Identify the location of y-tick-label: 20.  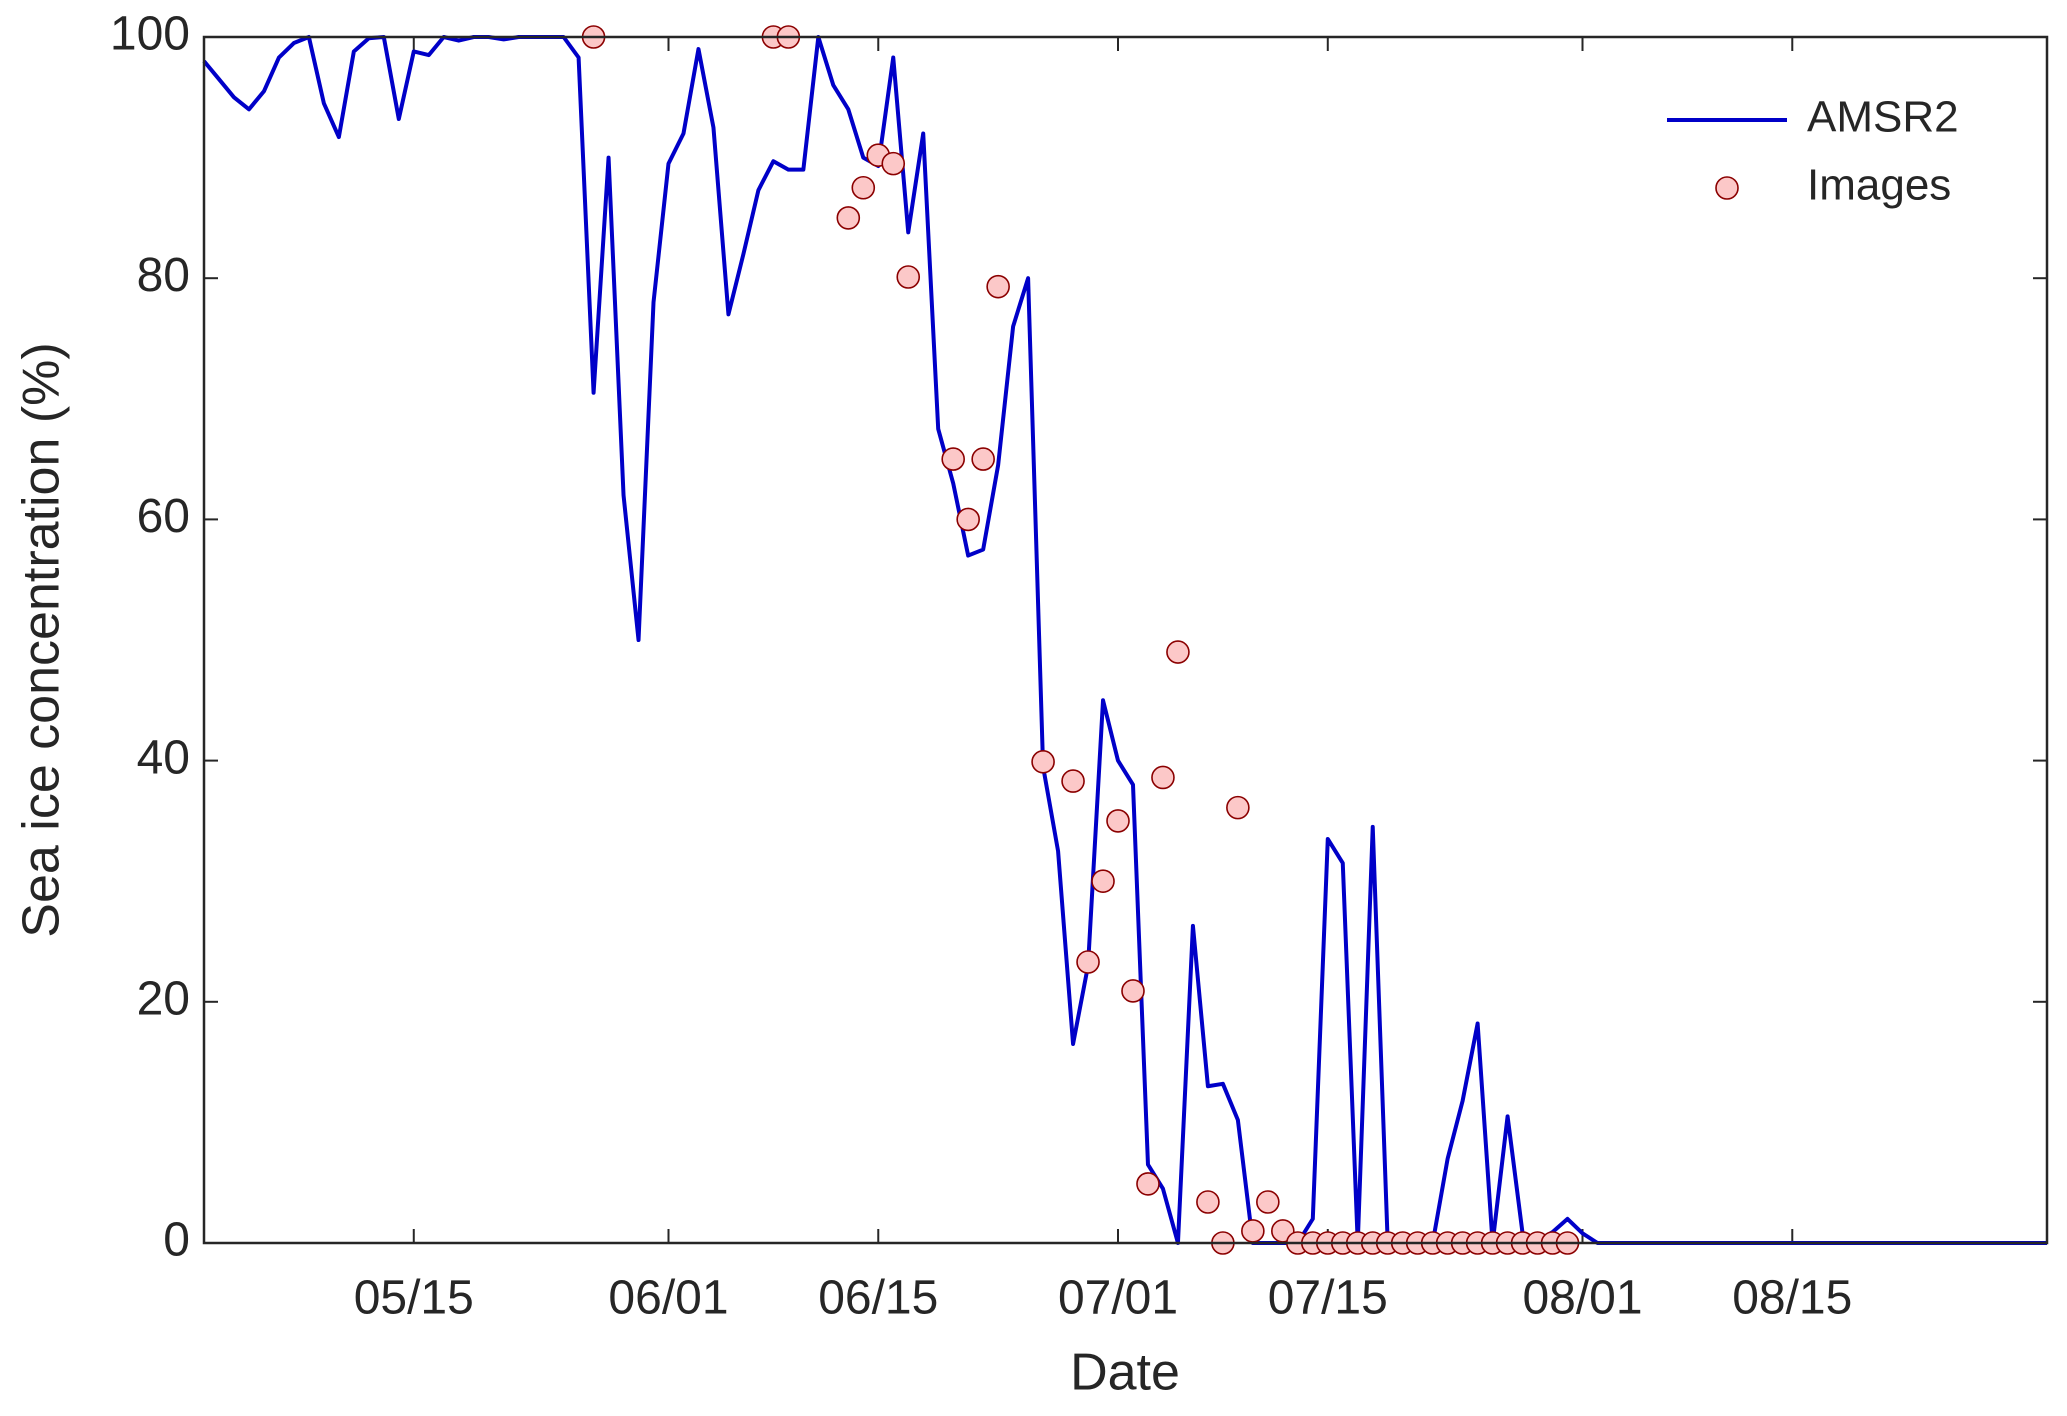
(163, 998).